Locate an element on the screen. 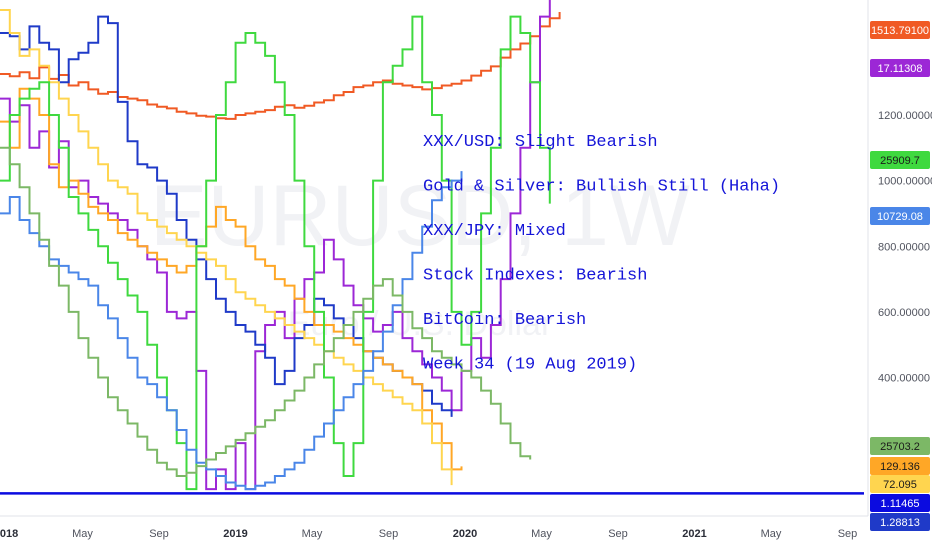  y-tick-label: 800.00000 is located at coordinates (904, 247).